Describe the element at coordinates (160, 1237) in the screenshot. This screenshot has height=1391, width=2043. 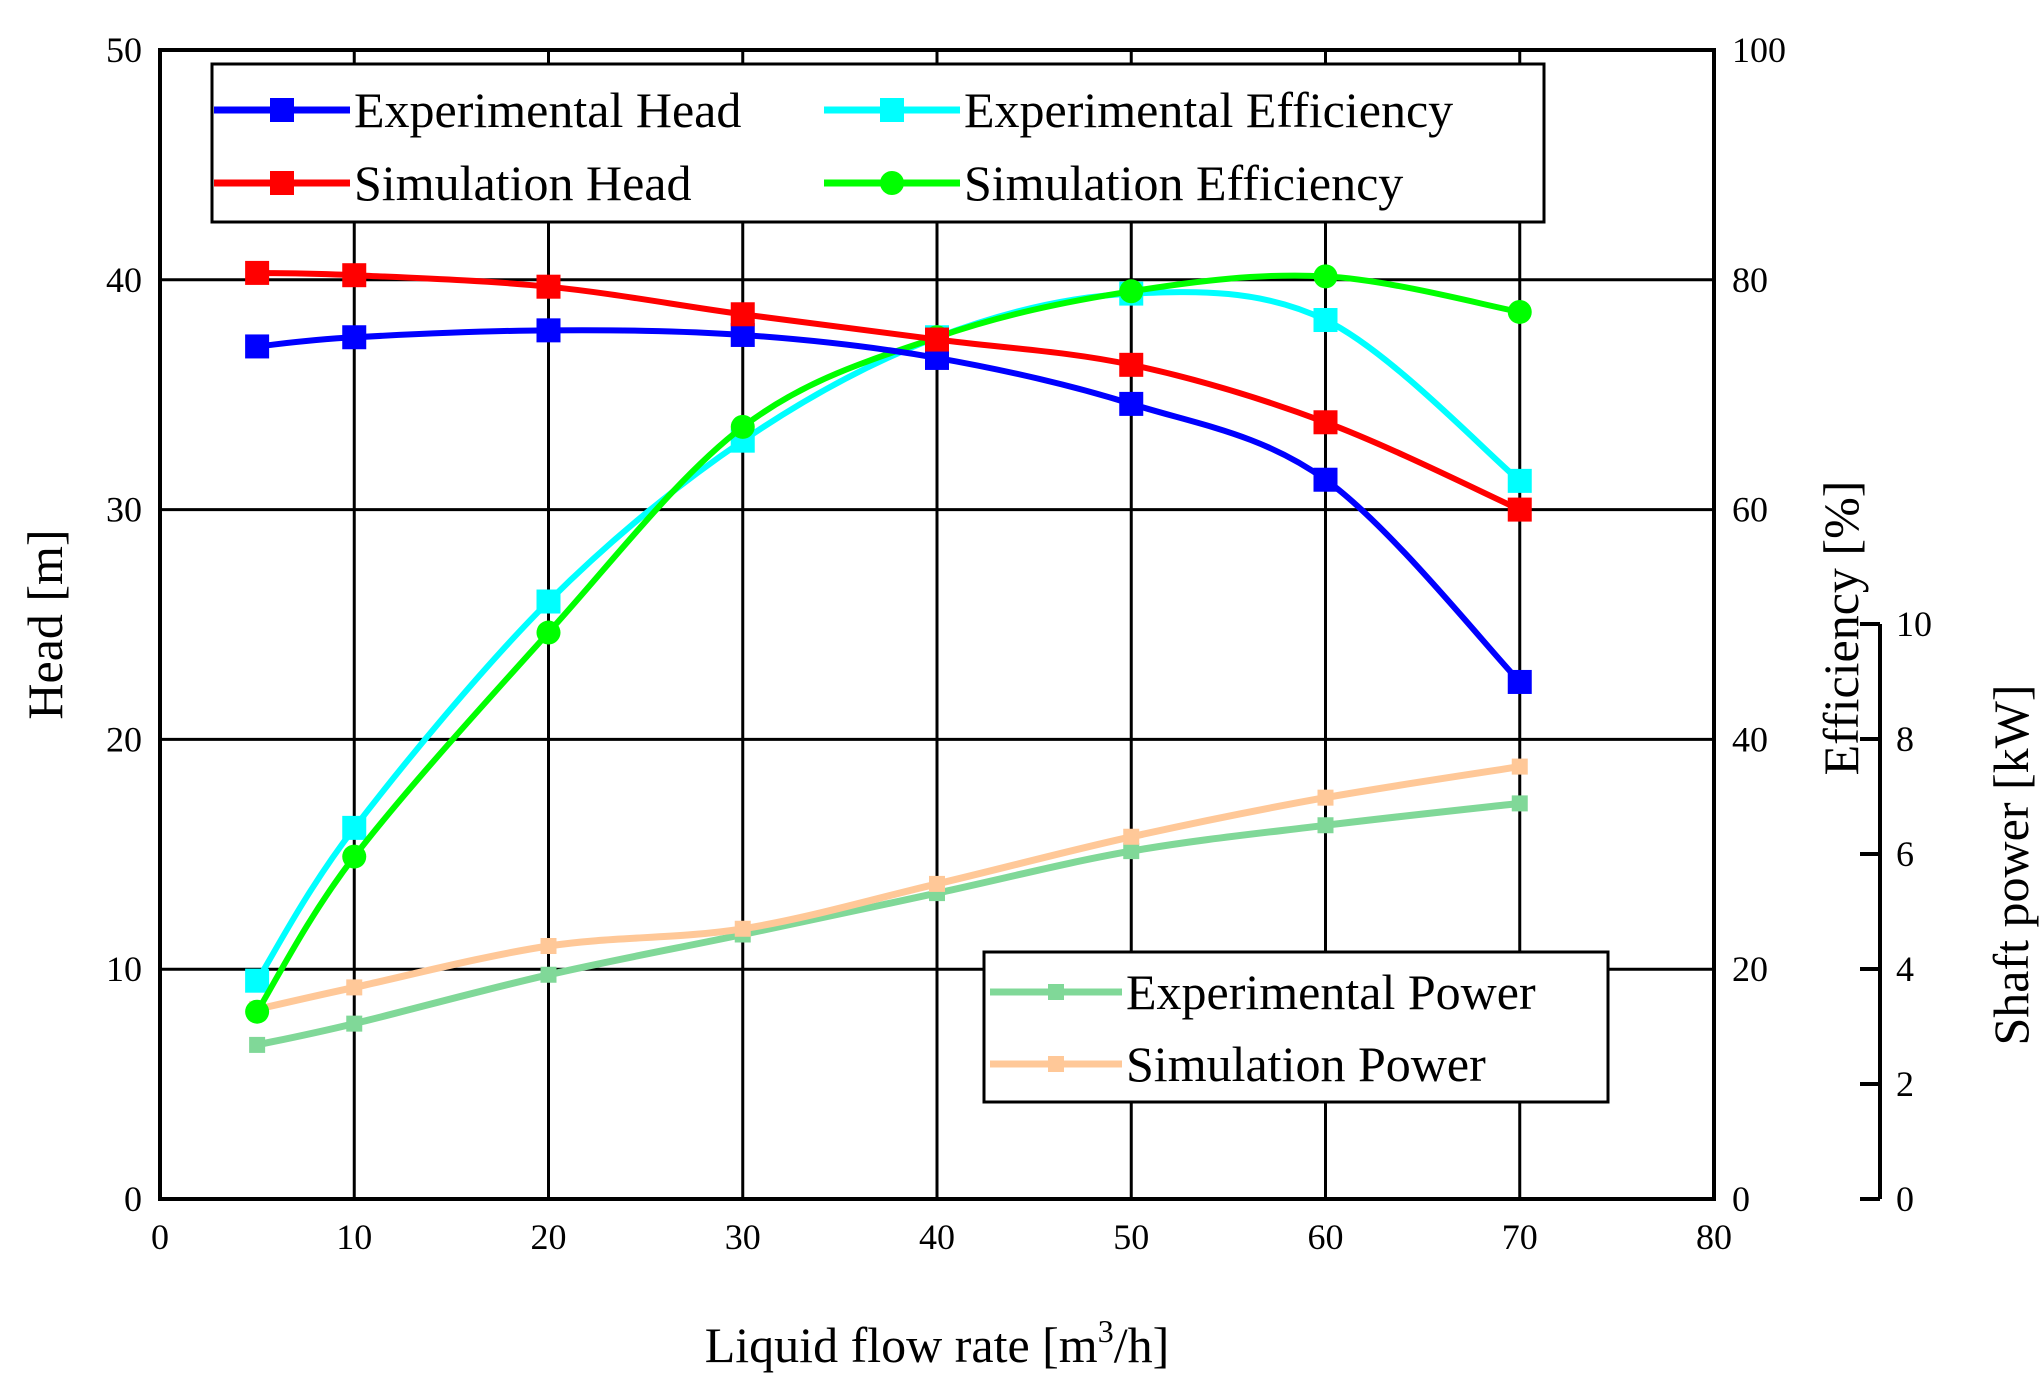
I see `x-tick-label: 0` at that location.